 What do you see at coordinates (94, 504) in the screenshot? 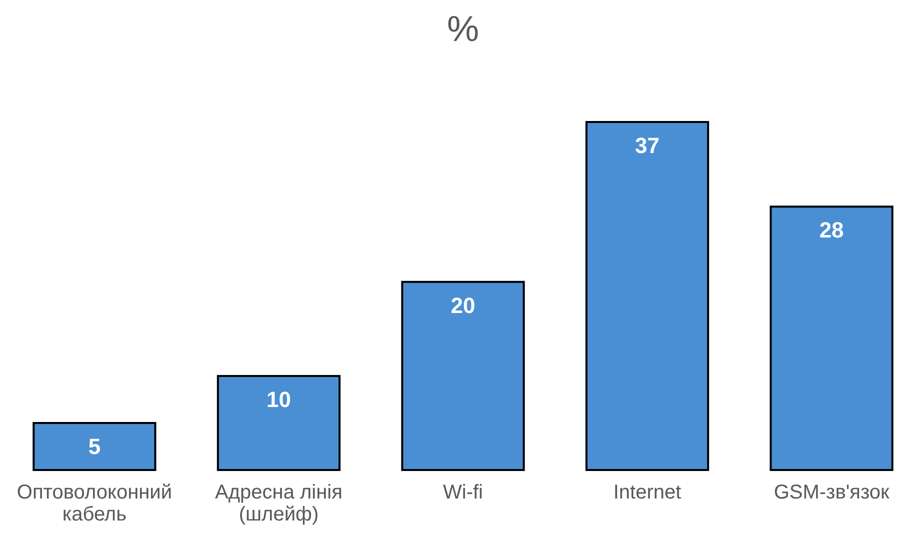
I see `x-tick-label: Оптоволоконний кабель` at bounding box center [94, 504].